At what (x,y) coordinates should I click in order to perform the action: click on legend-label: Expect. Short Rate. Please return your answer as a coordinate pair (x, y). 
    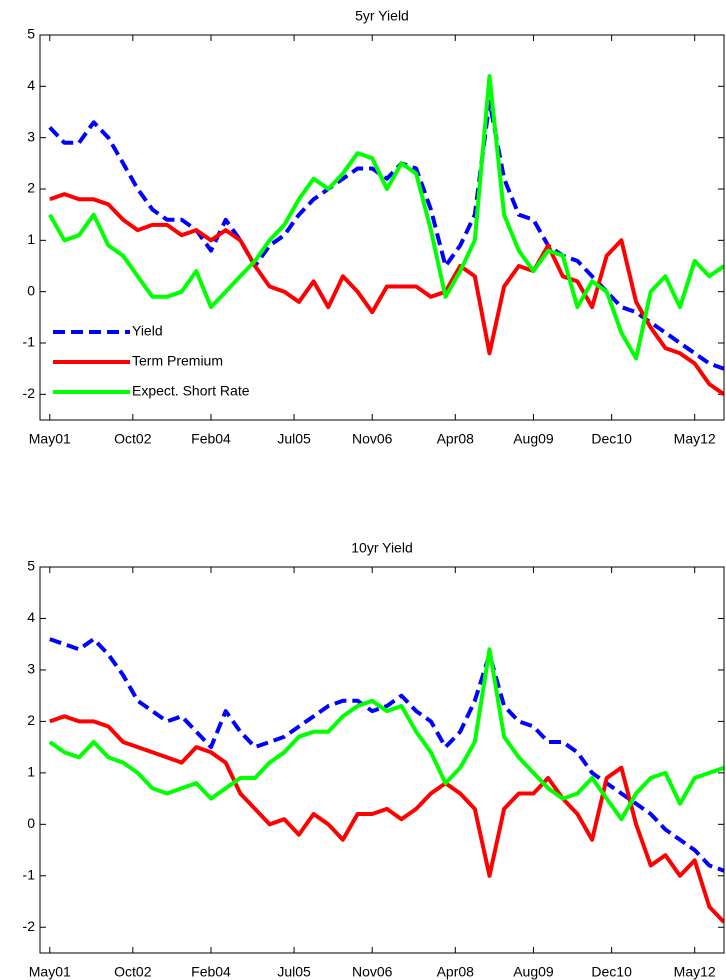
    Looking at the image, I should click on (191, 391).